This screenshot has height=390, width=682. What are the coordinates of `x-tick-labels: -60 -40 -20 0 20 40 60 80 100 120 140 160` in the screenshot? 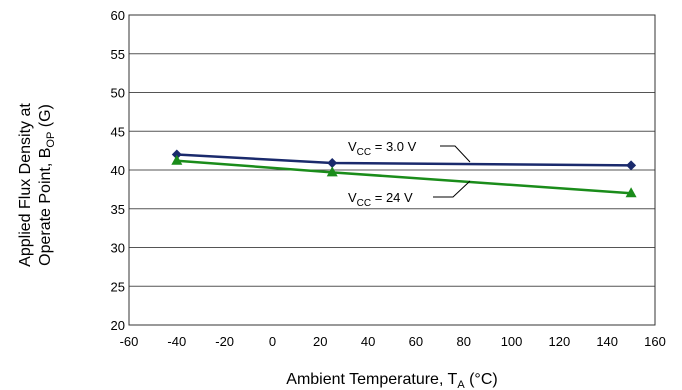 It's located at (393, 341).